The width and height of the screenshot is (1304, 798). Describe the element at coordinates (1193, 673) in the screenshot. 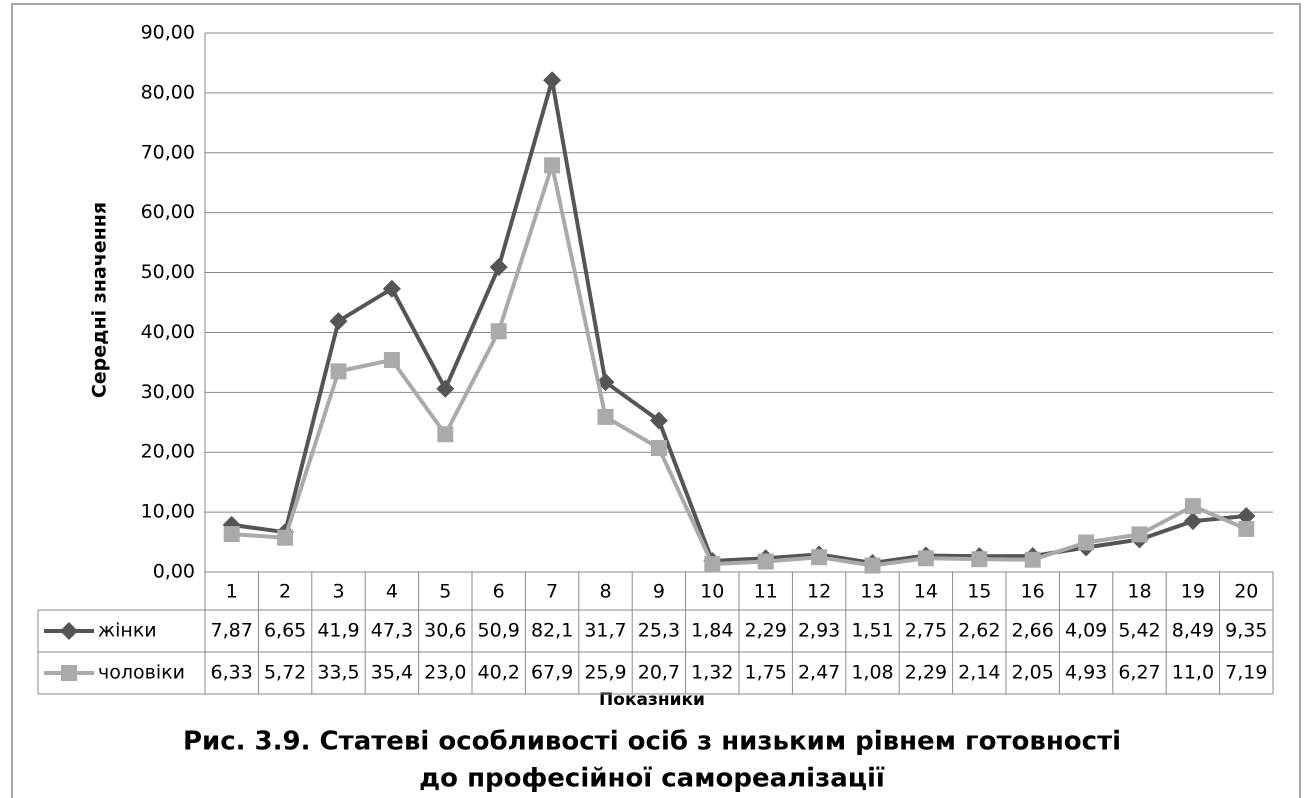

I see `data-label: 11,0` at that location.